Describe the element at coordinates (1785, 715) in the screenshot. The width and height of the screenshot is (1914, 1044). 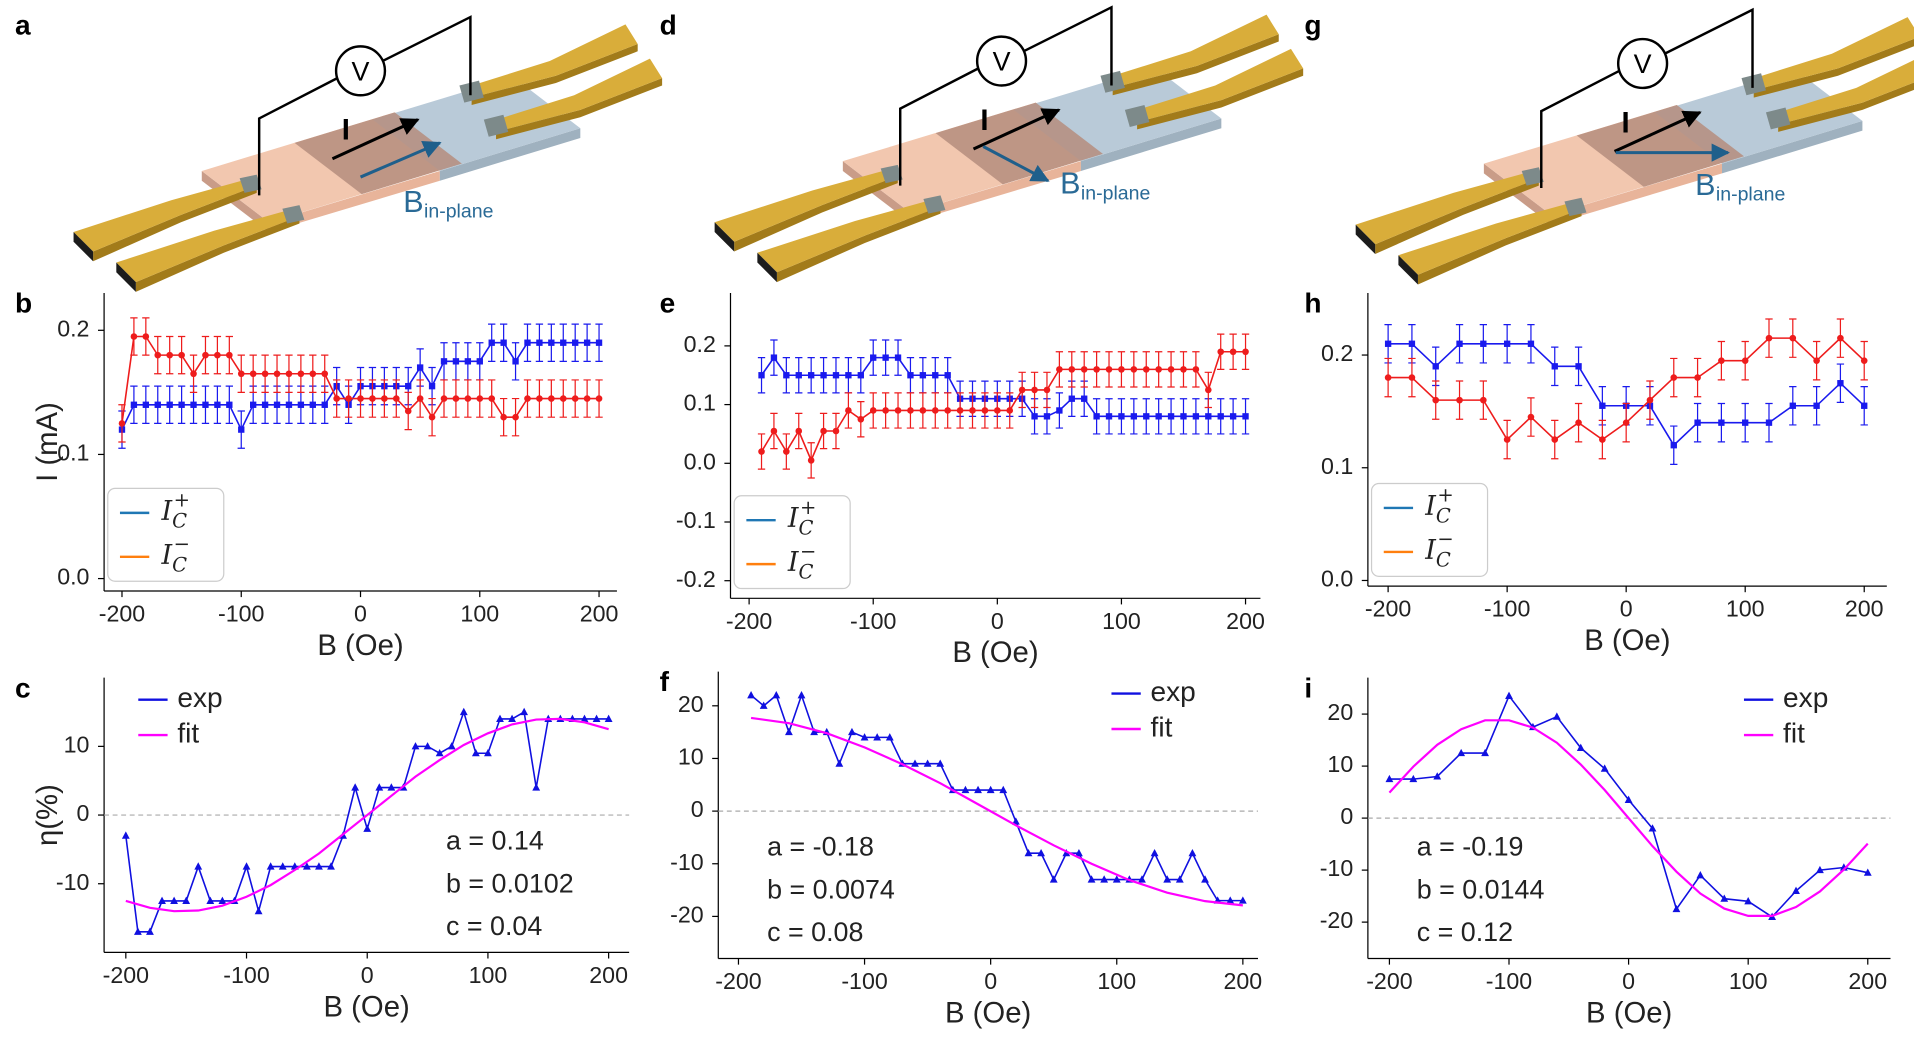
I see `legend: exp fit` at that location.